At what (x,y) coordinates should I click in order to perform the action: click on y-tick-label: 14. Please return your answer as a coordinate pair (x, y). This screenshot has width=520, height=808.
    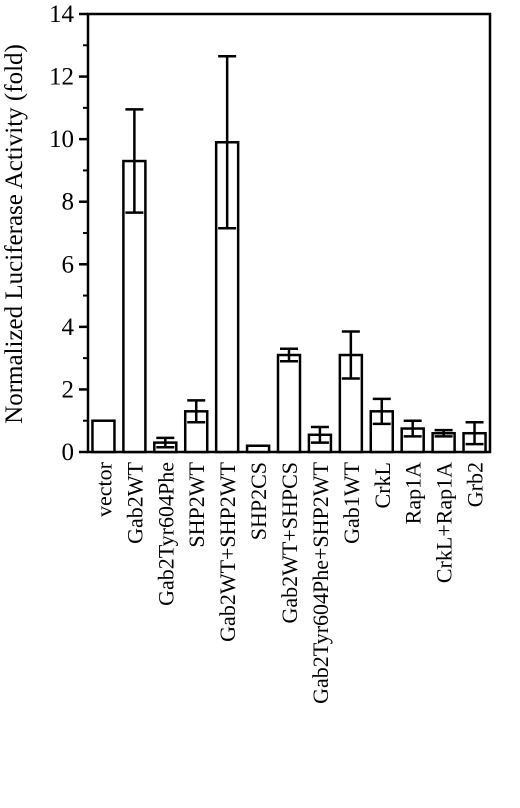
    Looking at the image, I should click on (62, 14).